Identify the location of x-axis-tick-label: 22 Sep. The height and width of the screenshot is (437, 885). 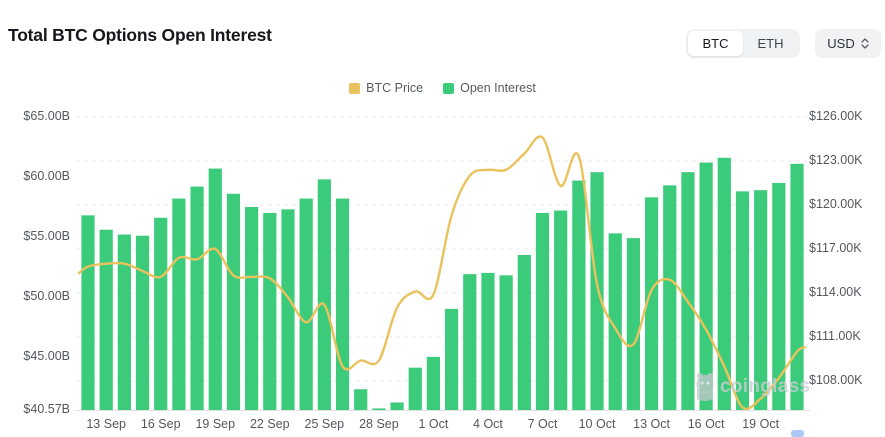
(269, 424).